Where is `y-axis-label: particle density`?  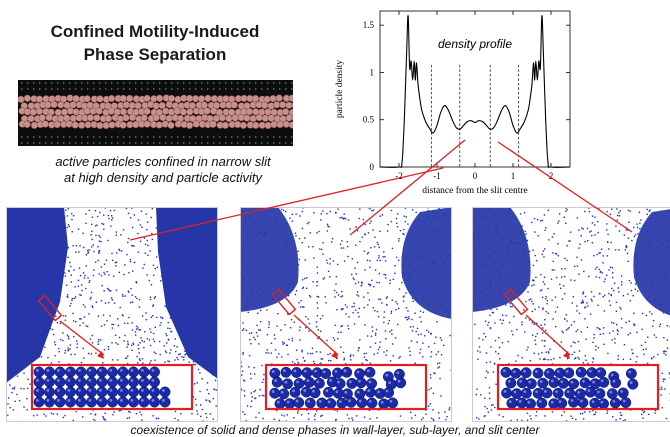
y-axis-label: particle density is located at coordinates (340, 89).